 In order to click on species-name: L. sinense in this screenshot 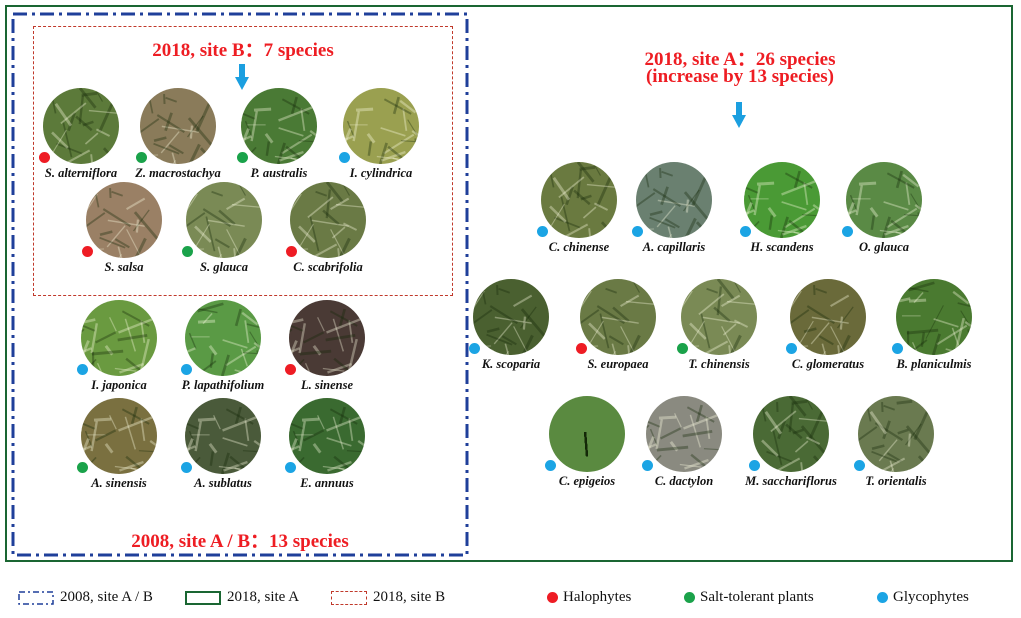, I will do `click(327, 385)`.